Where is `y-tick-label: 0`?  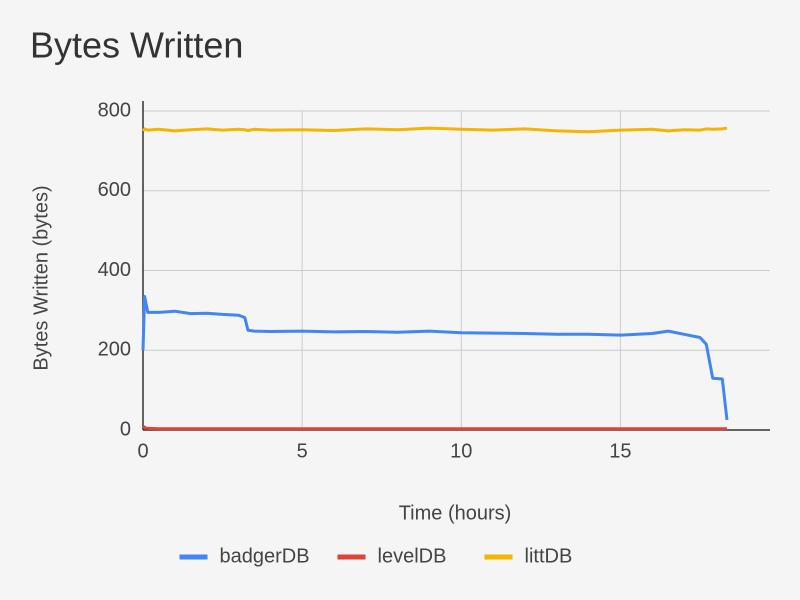 y-tick-label: 0 is located at coordinates (125, 429).